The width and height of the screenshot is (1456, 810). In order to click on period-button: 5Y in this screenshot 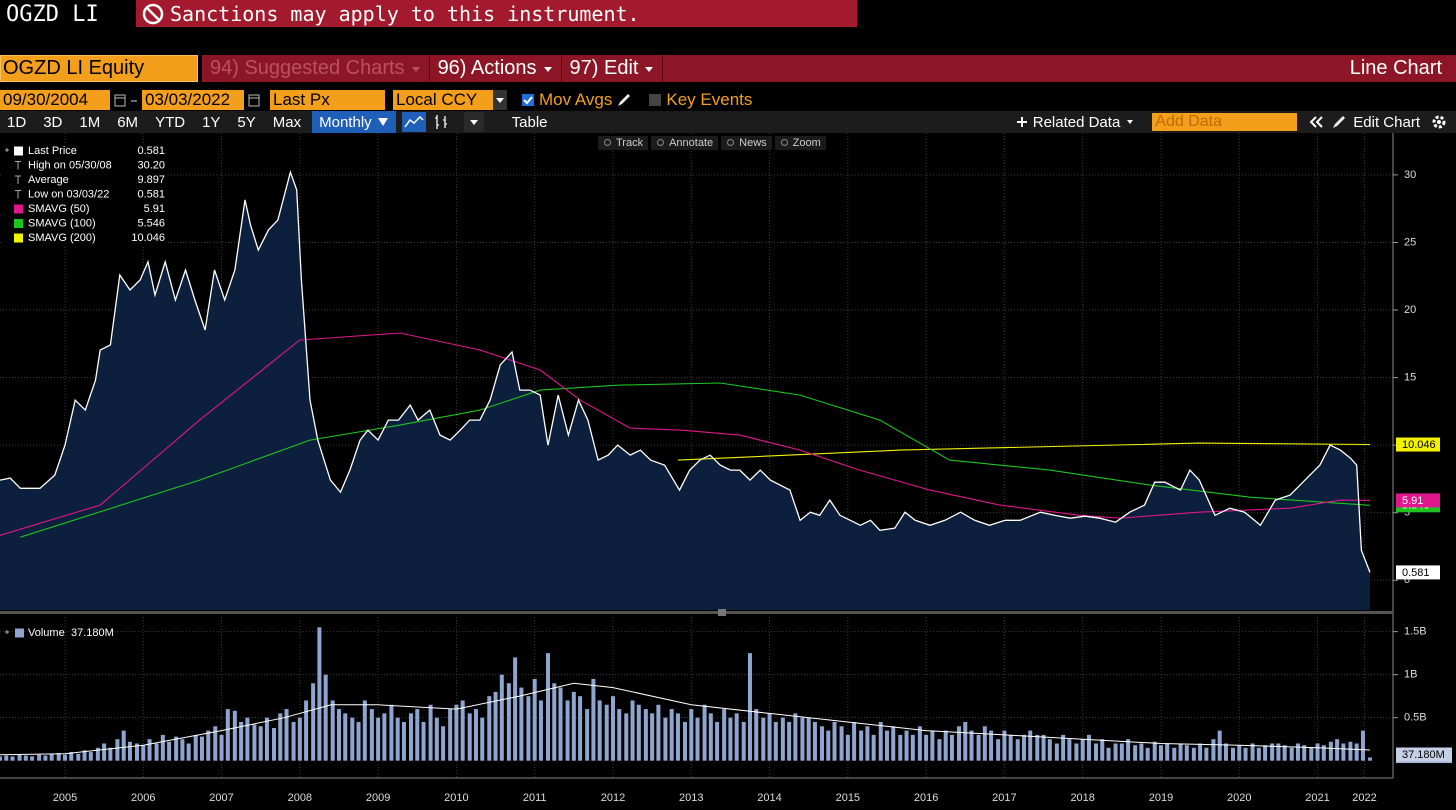, I will do `click(246, 122)`.